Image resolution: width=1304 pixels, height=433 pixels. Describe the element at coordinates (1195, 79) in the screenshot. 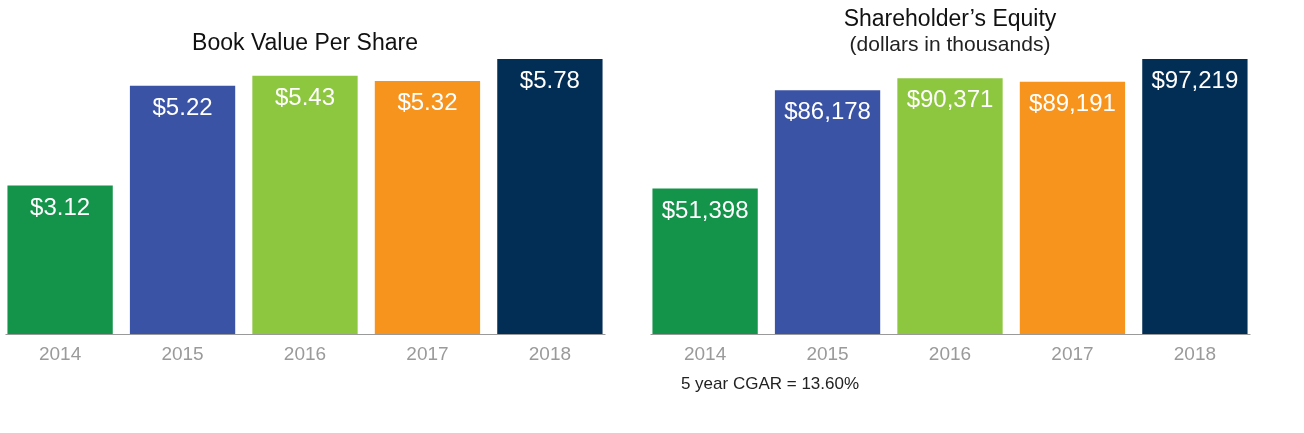

I see `data-label: $97,219` at that location.